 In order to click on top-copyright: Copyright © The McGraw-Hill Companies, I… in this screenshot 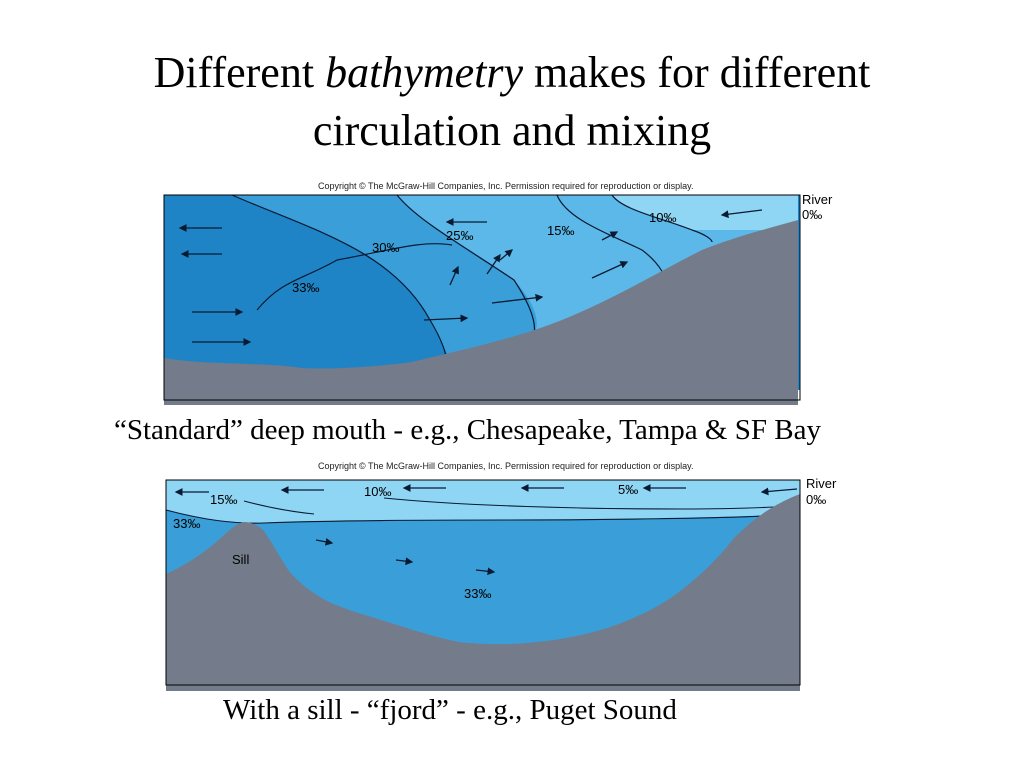, I will do `click(506, 186)`.